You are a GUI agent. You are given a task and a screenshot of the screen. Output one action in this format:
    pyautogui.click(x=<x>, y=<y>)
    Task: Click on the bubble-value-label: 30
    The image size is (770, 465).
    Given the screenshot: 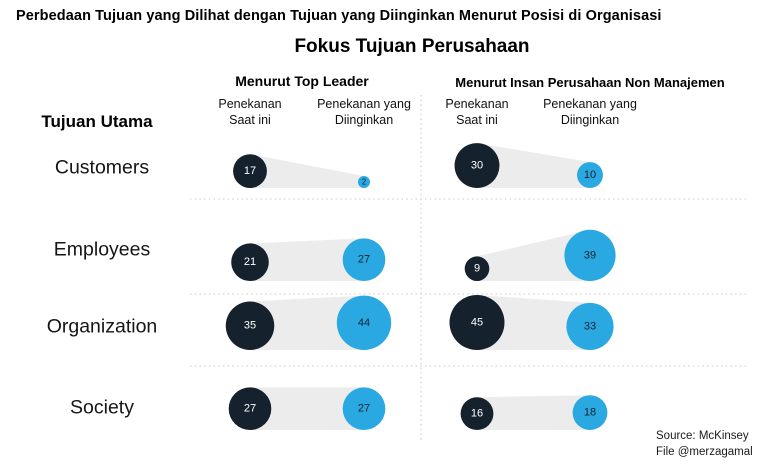 What is the action you would take?
    pyautogui.click(x=477, y=166)
    